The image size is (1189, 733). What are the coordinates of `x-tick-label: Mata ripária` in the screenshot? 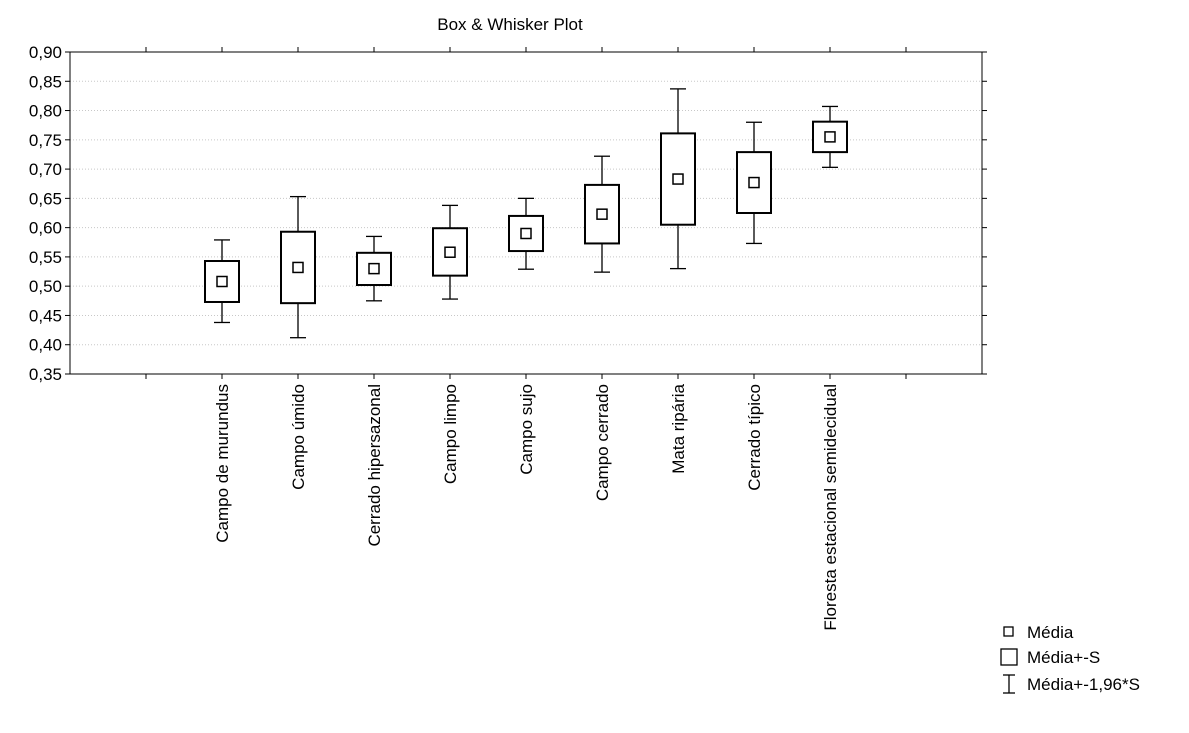 It's located at (678, 428).